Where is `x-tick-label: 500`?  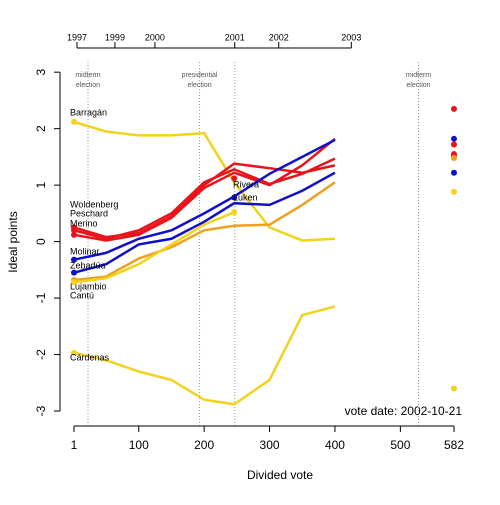
x-tick-label: 500 is located at coordinates (400, 445).